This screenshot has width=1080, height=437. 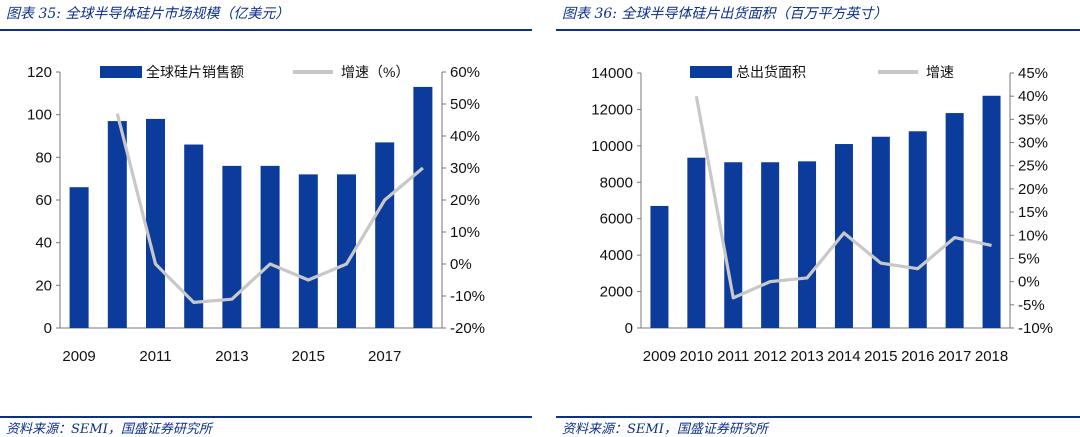 I want to click on legend-line-label: 增速（%）, so click(x=375, y=72).